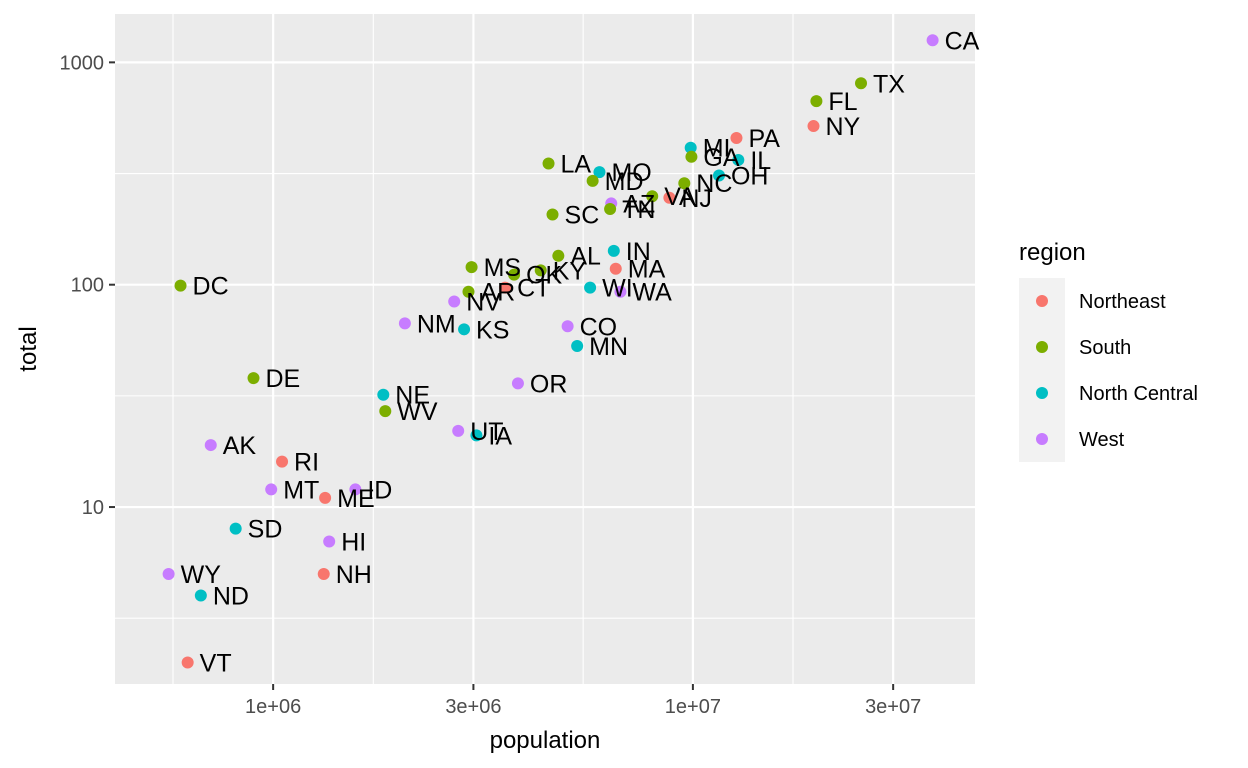  What do you see at coordinates (696, 199) in the screenshot?
I see `point-label: NJ` at bounding box center [696, 199].